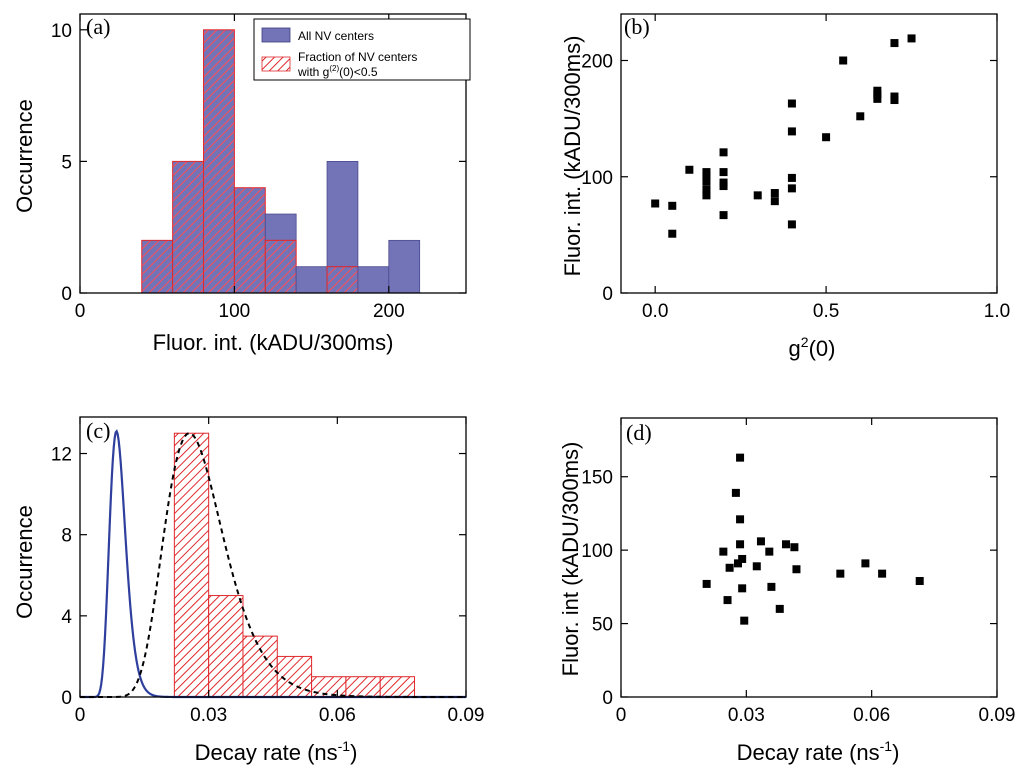 The height and width of the screenshot is (772, 1034). I want to click on panel-c-letter: (c), so click(98, 430).